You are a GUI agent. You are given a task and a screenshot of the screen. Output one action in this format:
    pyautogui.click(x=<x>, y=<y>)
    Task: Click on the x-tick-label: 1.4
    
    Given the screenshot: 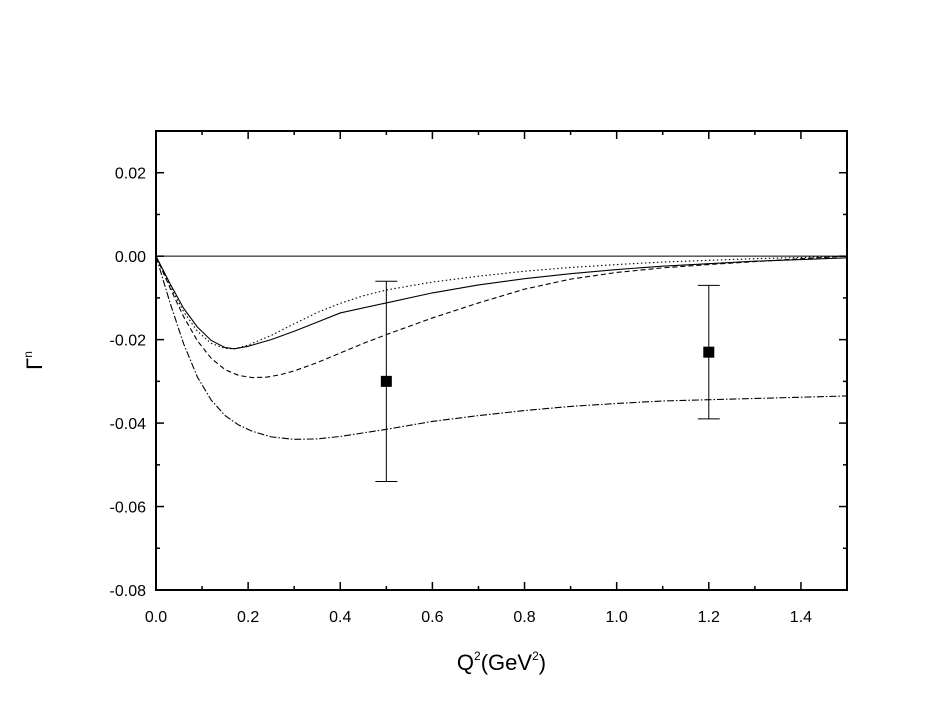 What is the action you would take?
    pyautogui.click(x=801, y=617)
    